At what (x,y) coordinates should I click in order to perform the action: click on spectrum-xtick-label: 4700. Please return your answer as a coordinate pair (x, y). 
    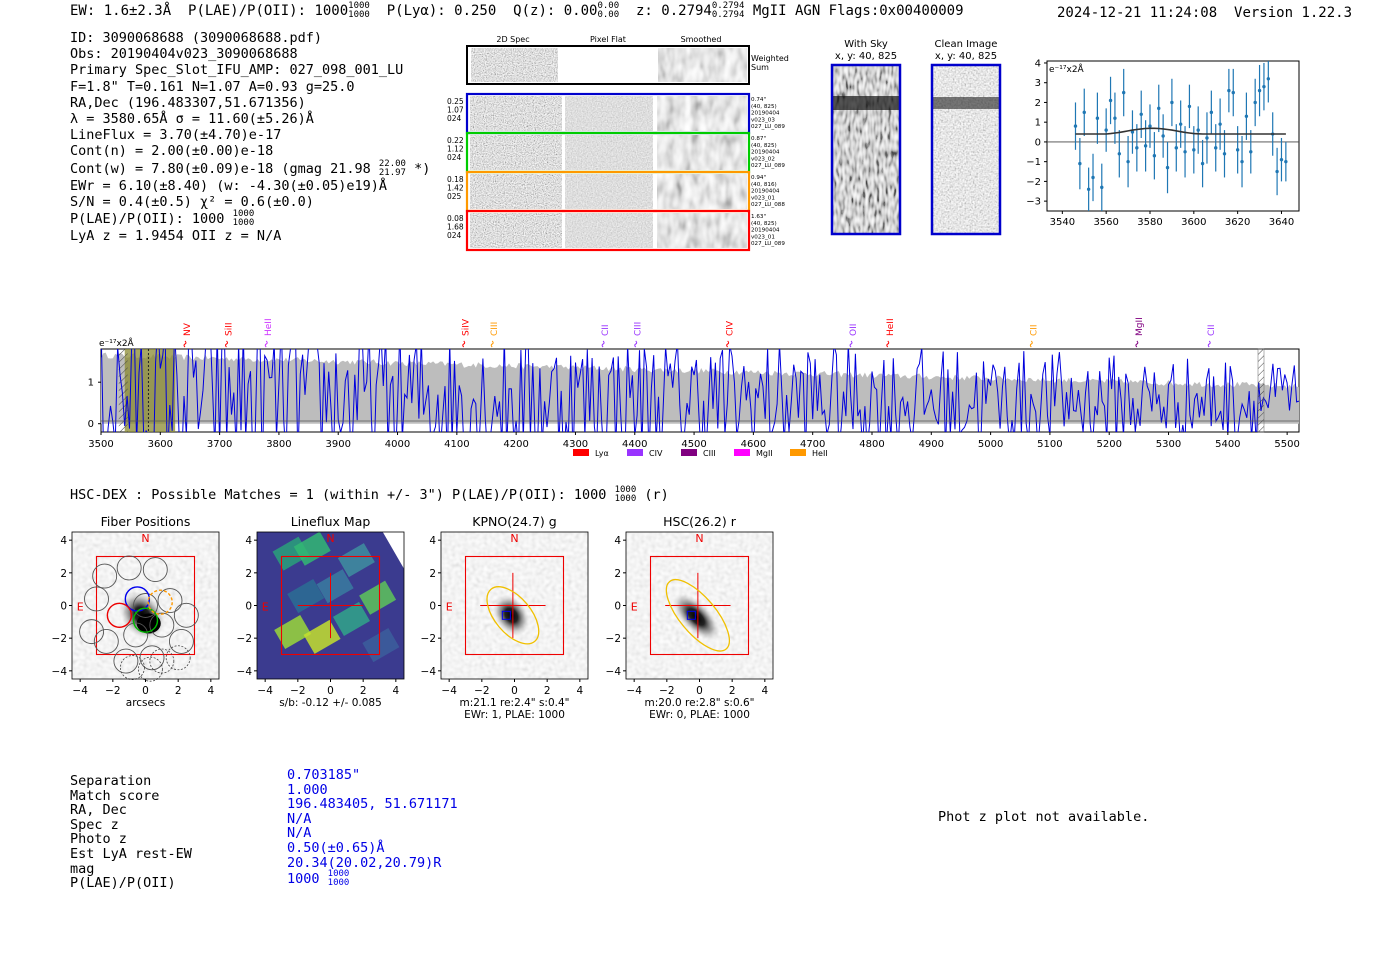
    Looking at the image, I should click on (812, 444).